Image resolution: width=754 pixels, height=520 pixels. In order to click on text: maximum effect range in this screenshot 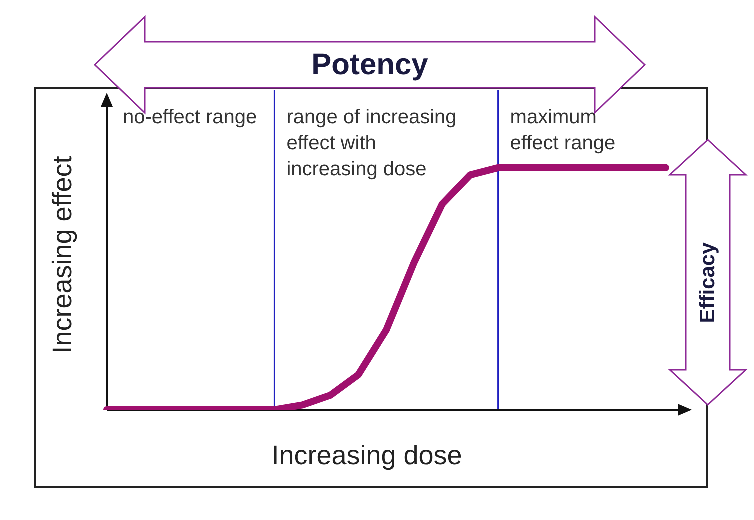, I will do `click(563, 130)`.